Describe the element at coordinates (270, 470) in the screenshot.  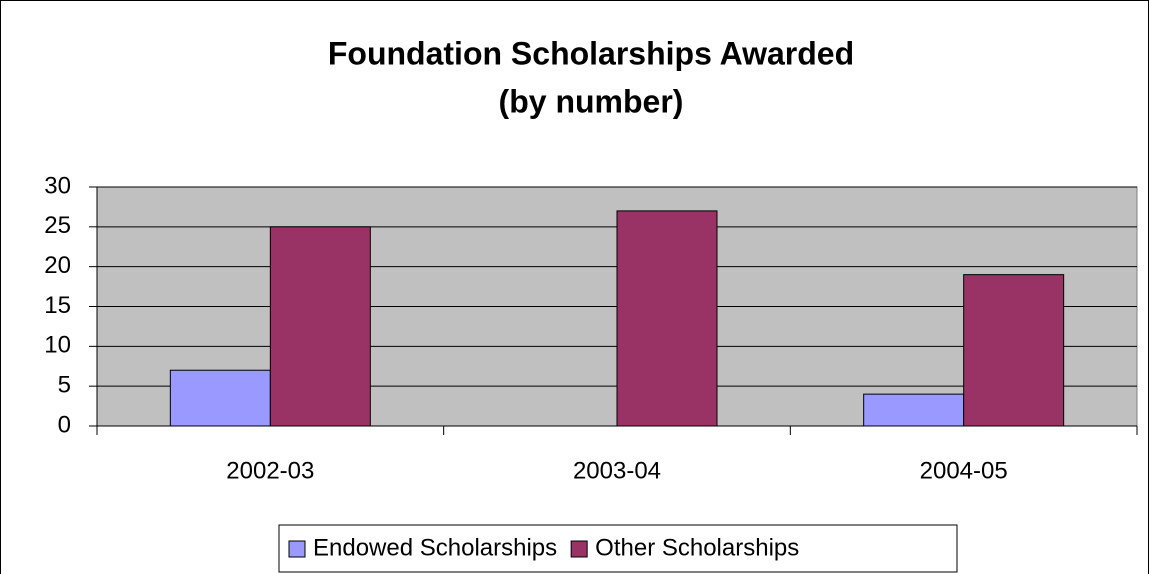
I see `x-tick-label: 2002-03` at that location.